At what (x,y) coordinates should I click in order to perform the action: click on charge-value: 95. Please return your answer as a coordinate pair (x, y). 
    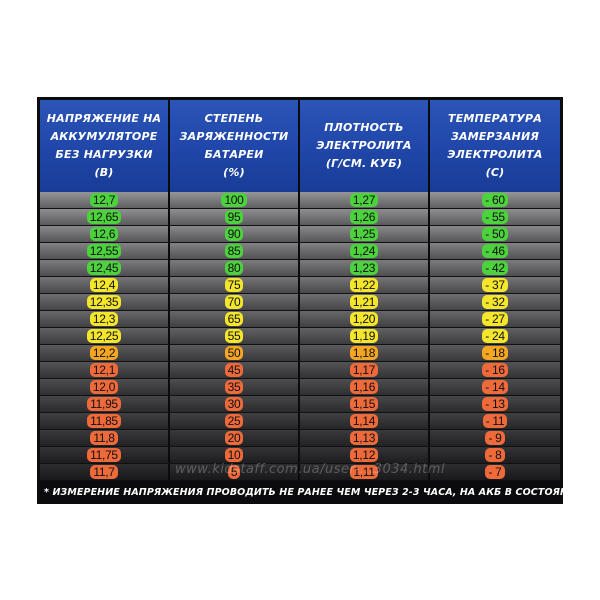
    Looking at the image, I should click on (234, 217).